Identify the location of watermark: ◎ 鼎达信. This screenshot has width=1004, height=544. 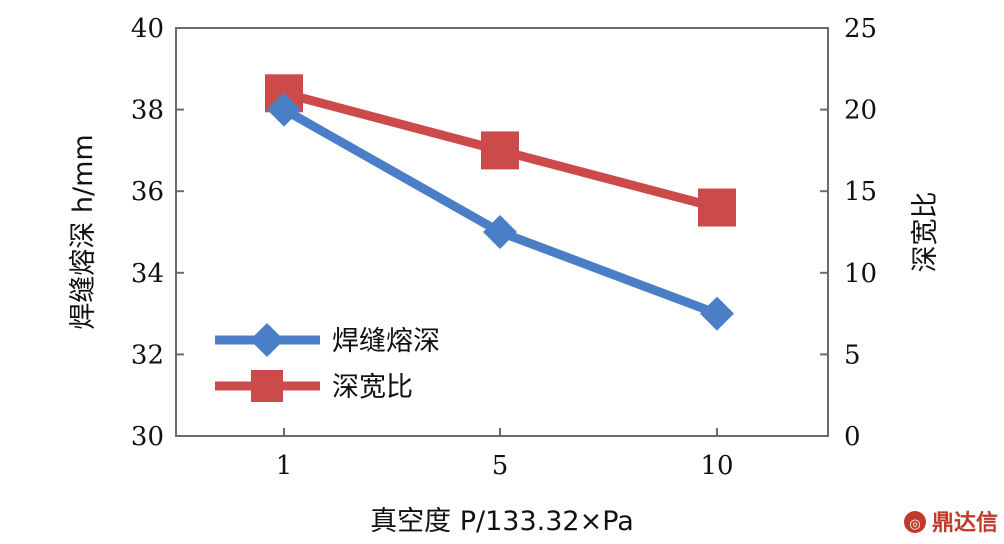
(951, 523).